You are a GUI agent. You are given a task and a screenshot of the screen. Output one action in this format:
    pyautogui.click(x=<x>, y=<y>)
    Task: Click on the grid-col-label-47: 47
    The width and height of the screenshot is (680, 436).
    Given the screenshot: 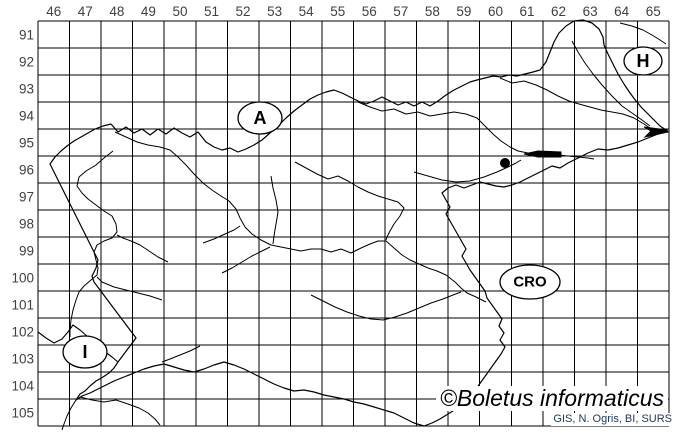 What is the action you would take?
    pyautogui.click(x=85, y=11)
    